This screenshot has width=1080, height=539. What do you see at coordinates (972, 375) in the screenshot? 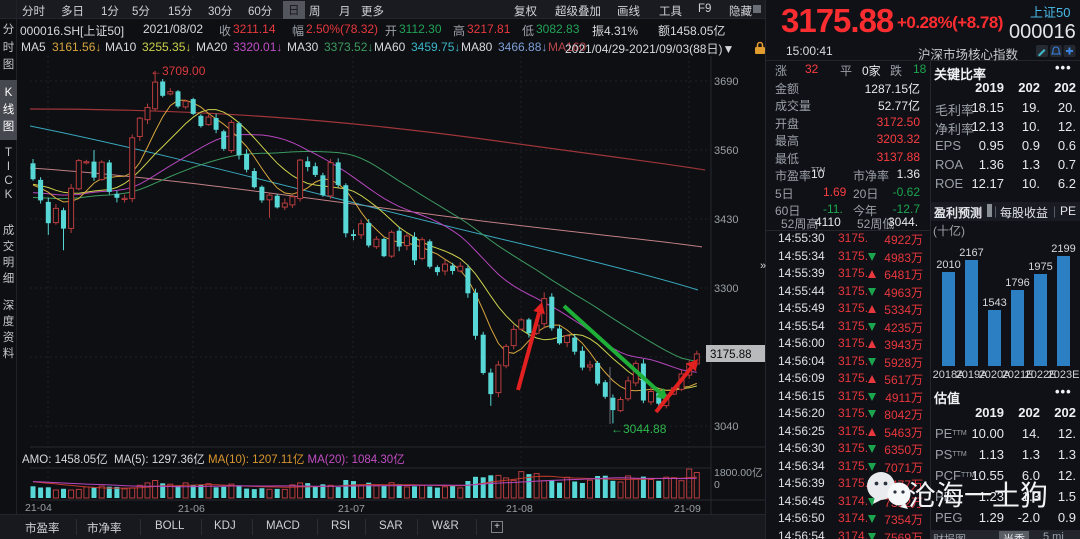
I see `svg-text: 2019A` at bounding box center [972, 375].